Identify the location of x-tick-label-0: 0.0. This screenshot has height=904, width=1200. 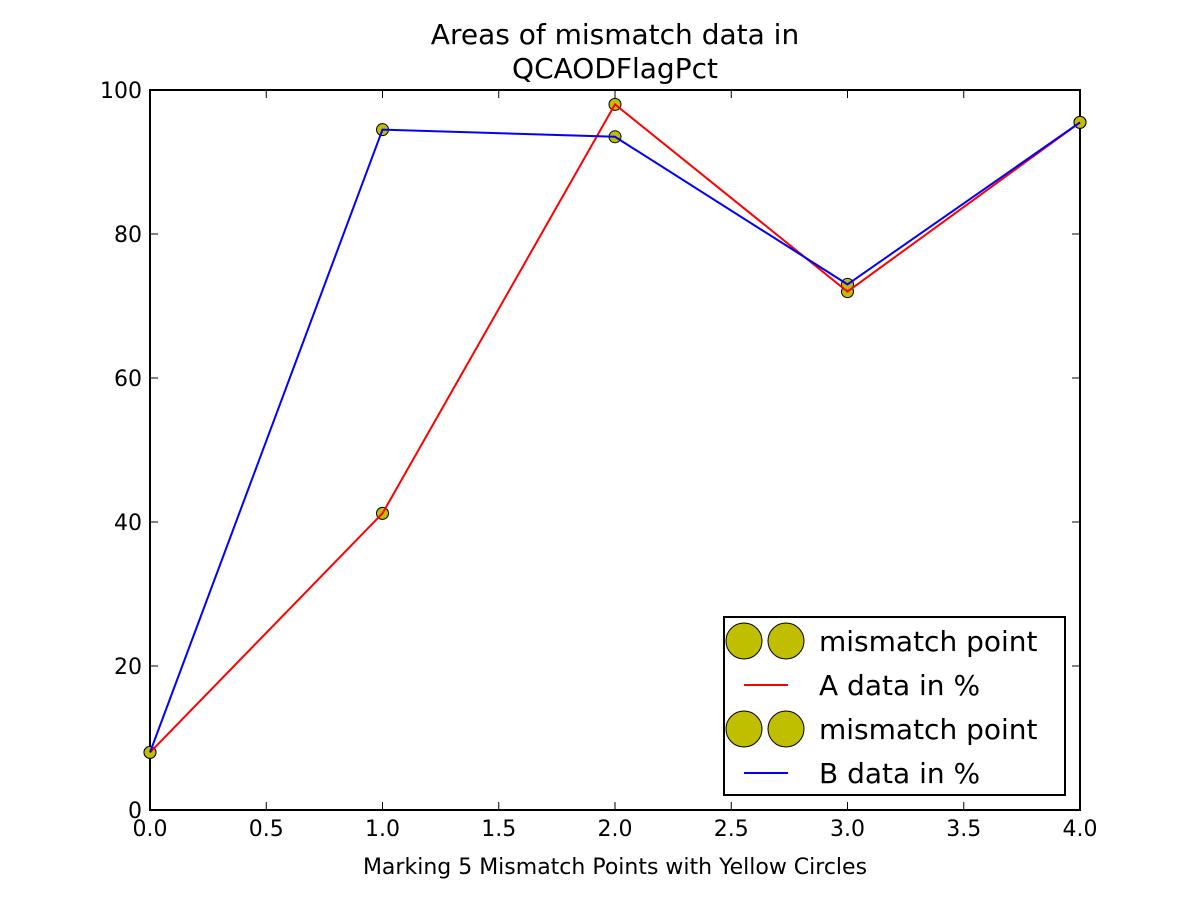
(150, 829).